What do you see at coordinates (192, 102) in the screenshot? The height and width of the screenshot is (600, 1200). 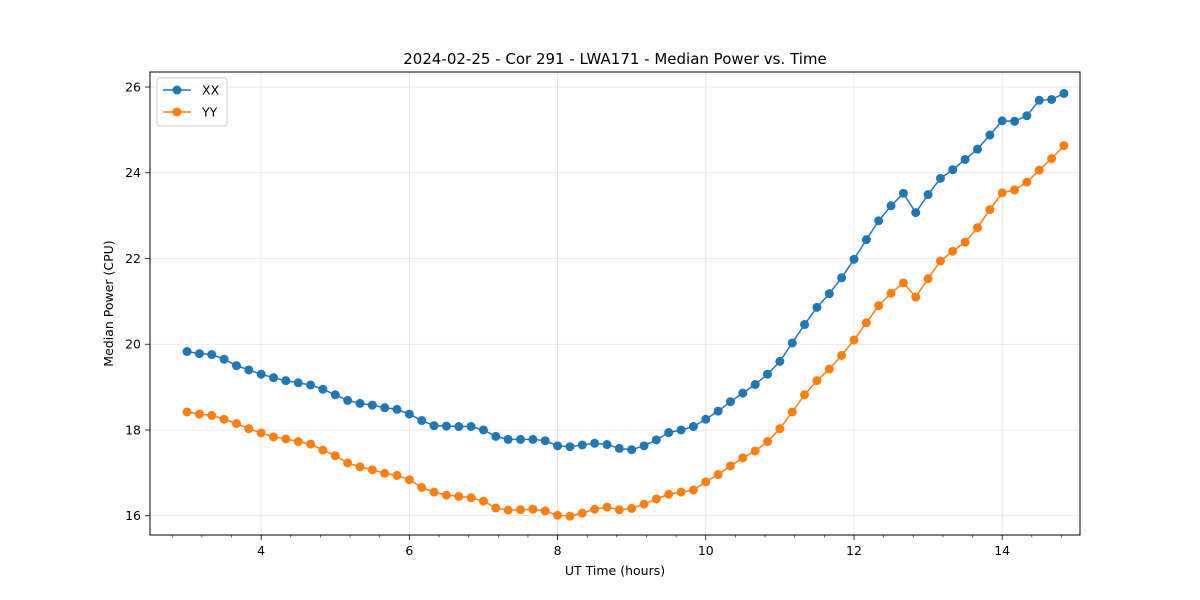 I see `legend: XX YY` at bounding box center [192, 102].